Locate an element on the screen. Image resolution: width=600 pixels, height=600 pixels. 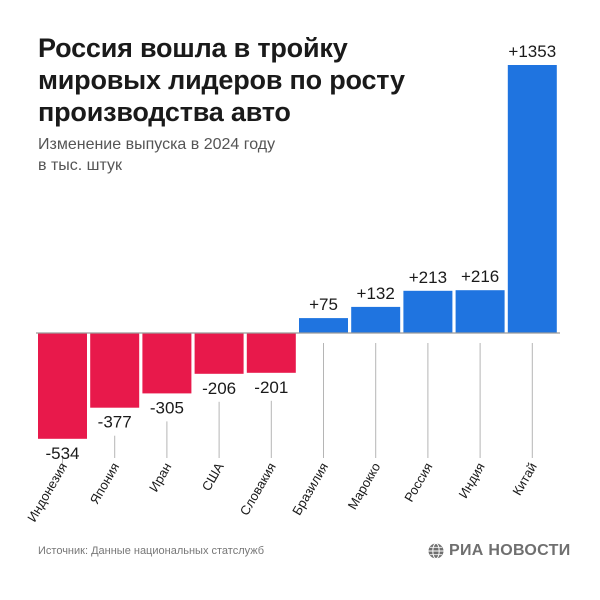
value-label: -206 is located at coordinates (219, 388).